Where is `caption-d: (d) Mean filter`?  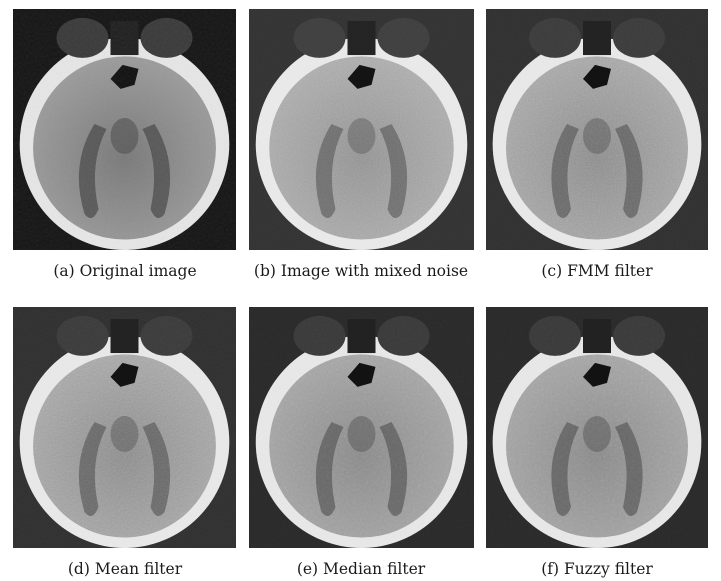 caption-d: (d) Mean filter is located at coordinates (125, 569).